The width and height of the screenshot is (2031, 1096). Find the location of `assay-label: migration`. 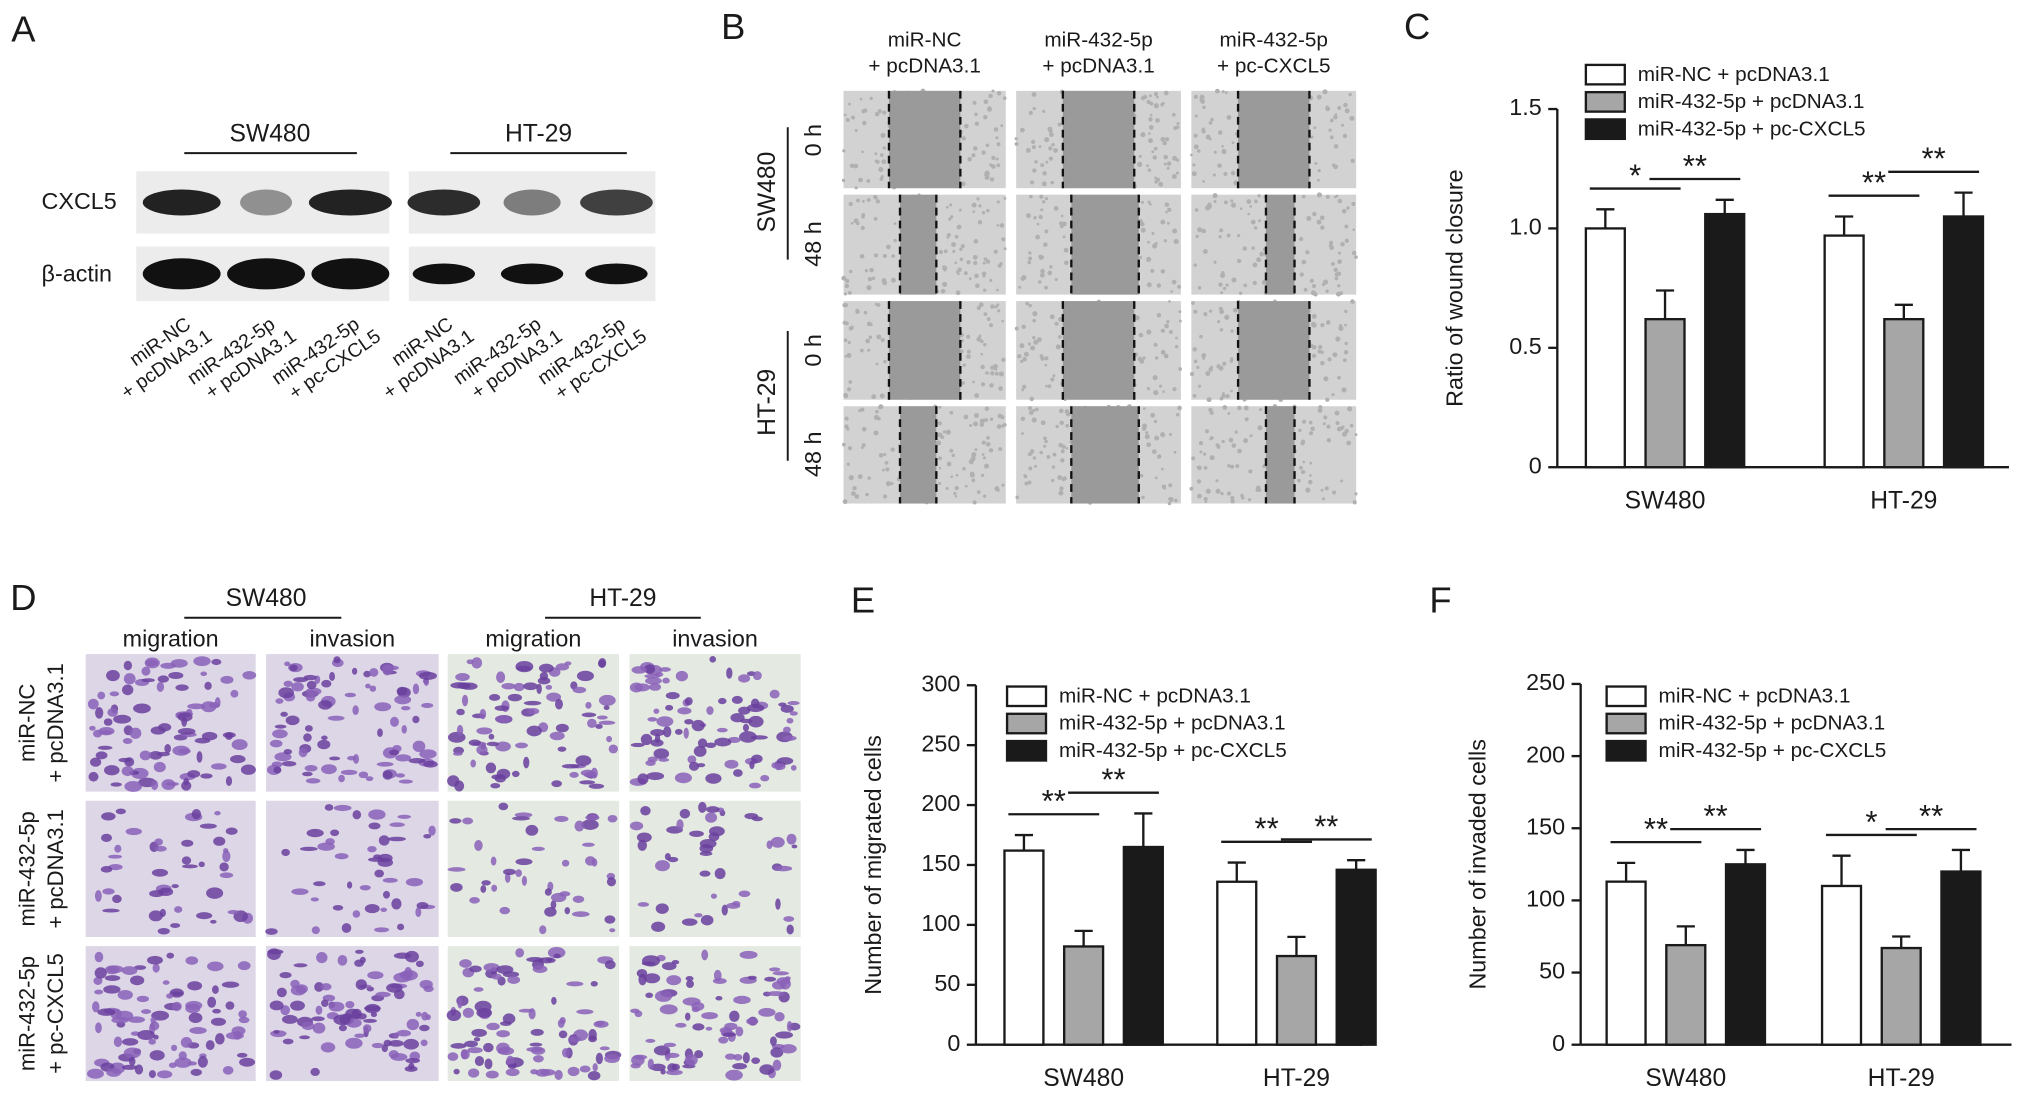

assay-label: migration is located at coordinates (533, 638).